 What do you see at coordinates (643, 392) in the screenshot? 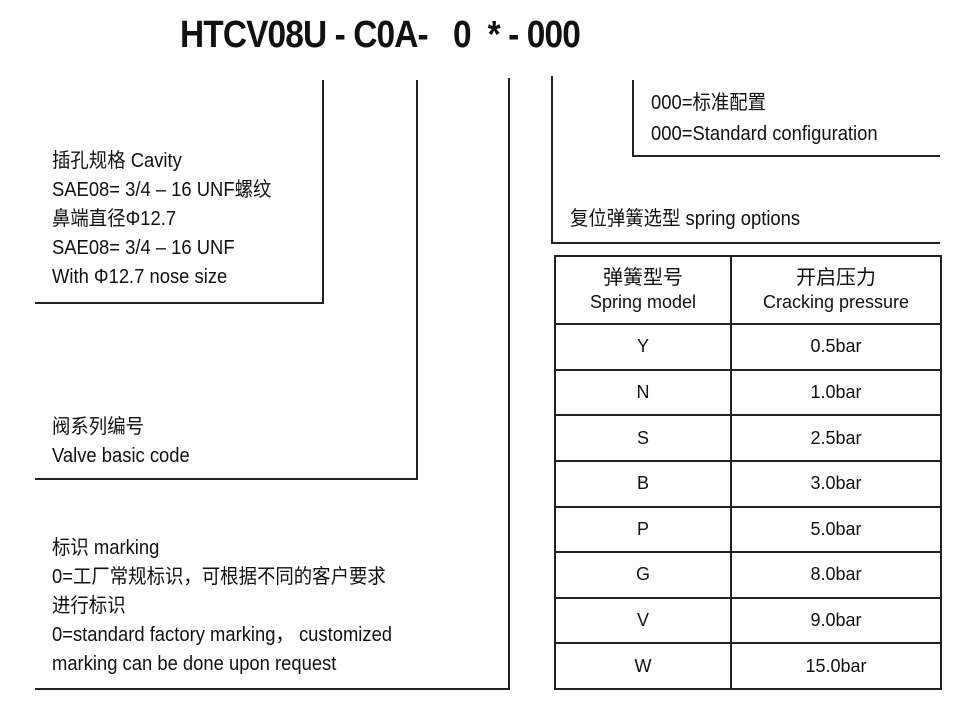
I see `spring-model-cell: N` at bounding box center [643, 392].